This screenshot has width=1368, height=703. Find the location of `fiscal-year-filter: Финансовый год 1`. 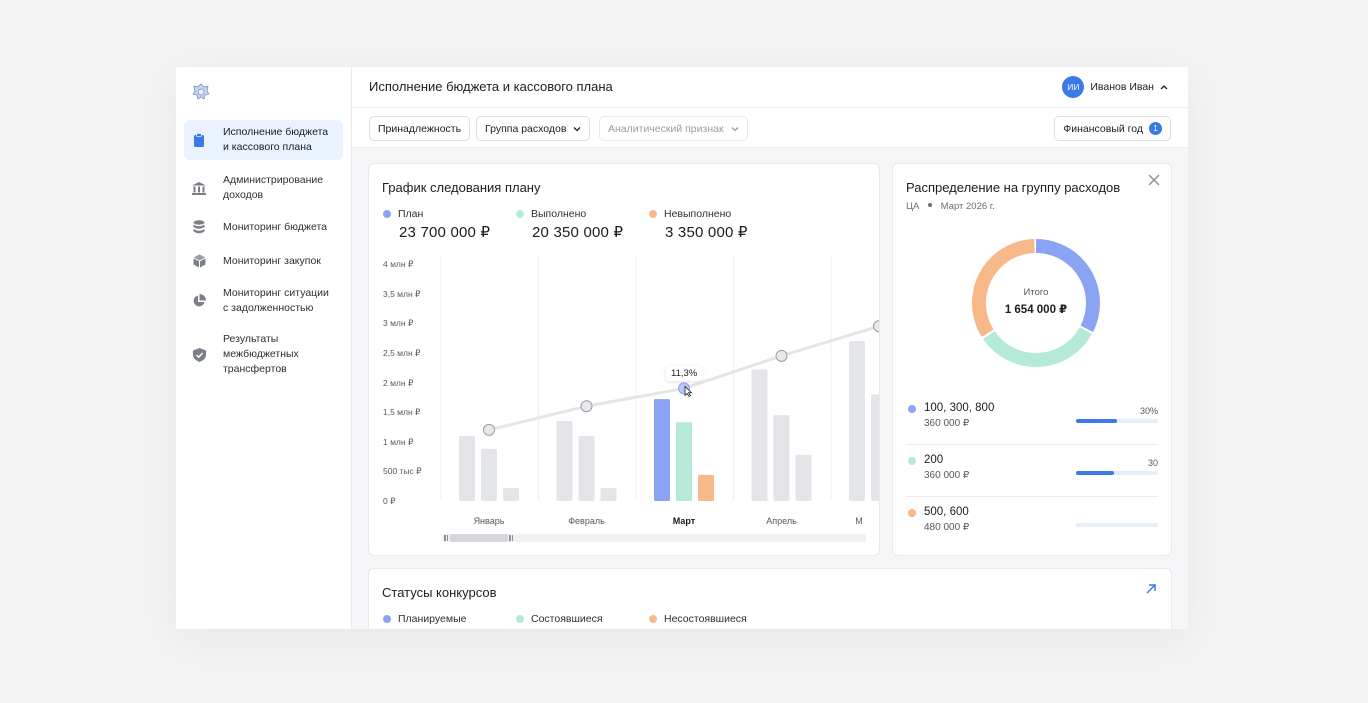

fiscal-year-filter: Финансовый год 1 is located at coordinates (1112, 128).